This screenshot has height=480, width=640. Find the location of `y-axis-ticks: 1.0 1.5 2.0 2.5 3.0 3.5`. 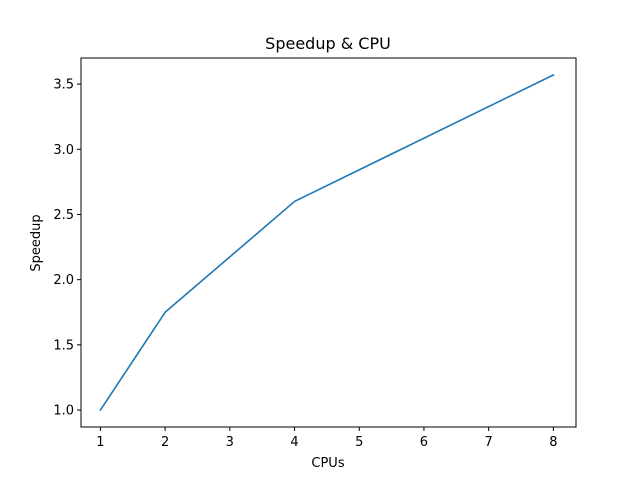

y-axis-ticks: 1.0 1.5 2.0 2.5 3.0 3.5 is located at coordinates (67, 248).